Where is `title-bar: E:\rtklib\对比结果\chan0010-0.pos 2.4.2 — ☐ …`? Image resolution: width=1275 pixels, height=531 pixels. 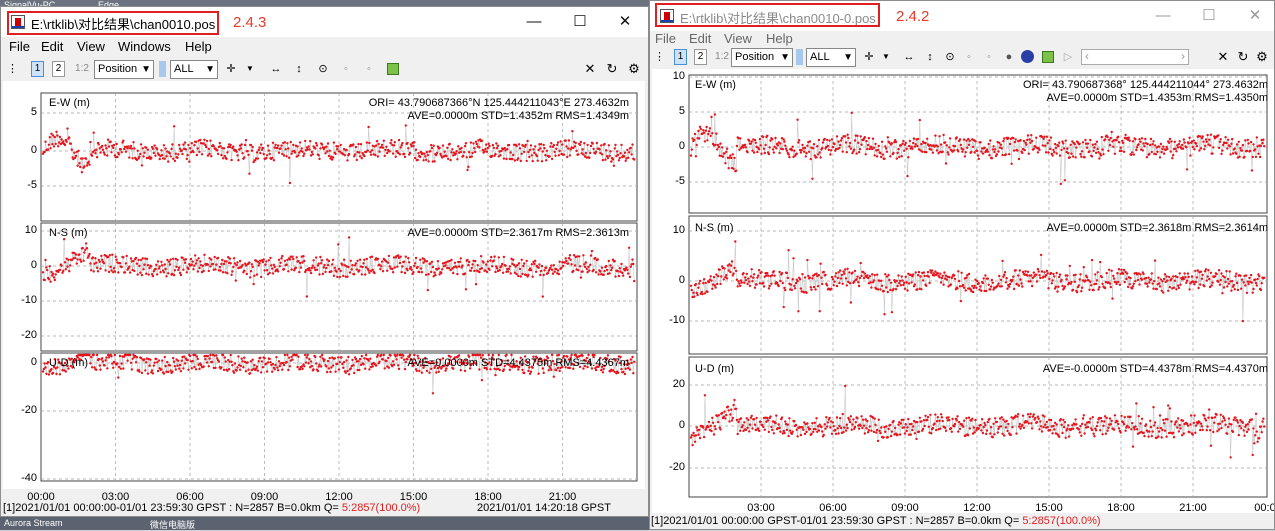 title-bar: E:\rtklib\对比结果\chan0010-0.pos 2.4.2 — ☐ … is located at coordinates (962, 16).